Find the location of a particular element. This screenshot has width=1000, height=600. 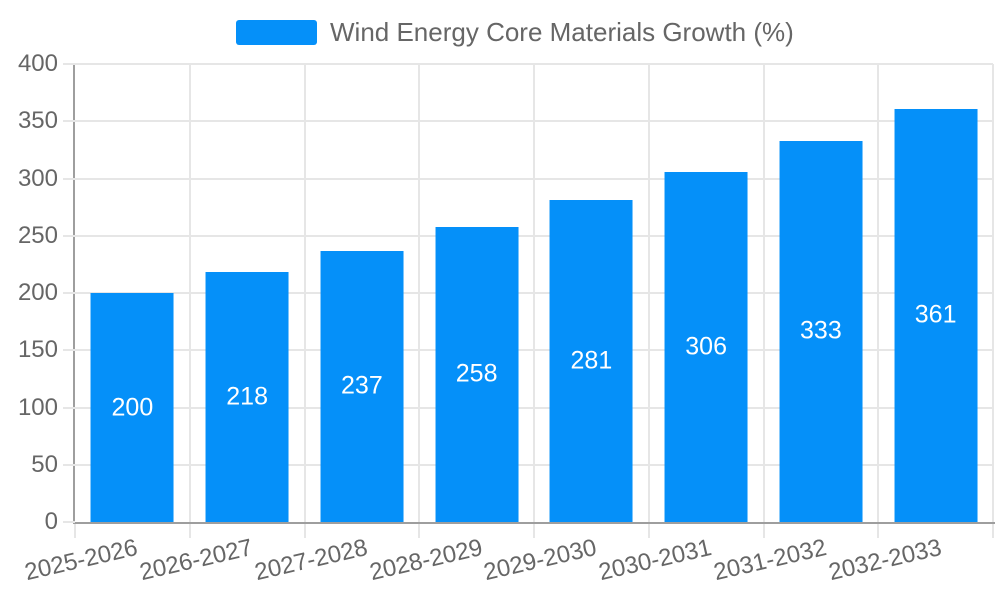

bar-value-label: 281 is located at coordinates (591, 360).